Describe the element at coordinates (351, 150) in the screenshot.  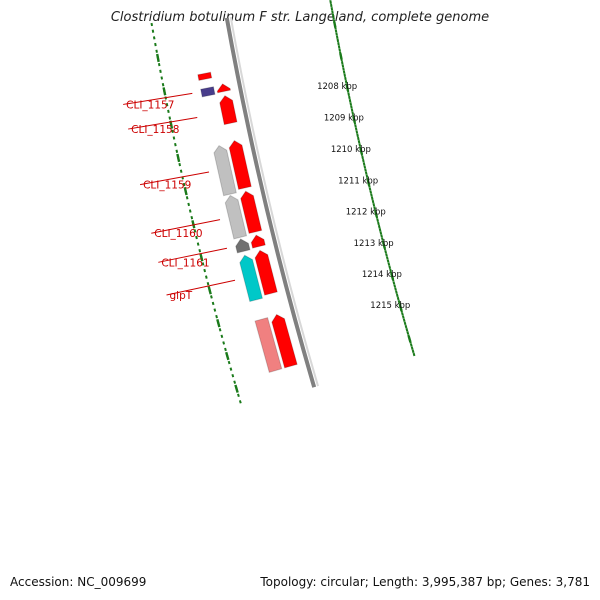
I see `scale-label: 1210 kbp` at that location.